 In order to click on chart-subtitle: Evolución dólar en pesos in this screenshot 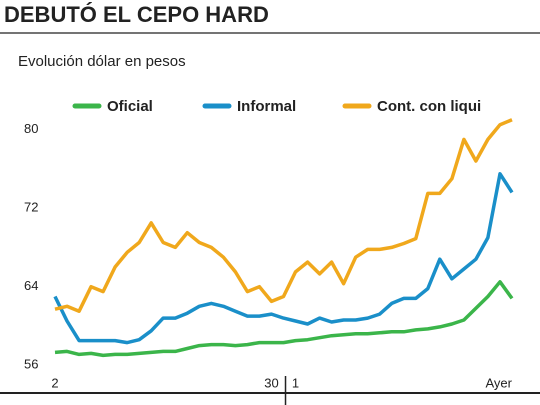, I will do `click(102, 61)`.